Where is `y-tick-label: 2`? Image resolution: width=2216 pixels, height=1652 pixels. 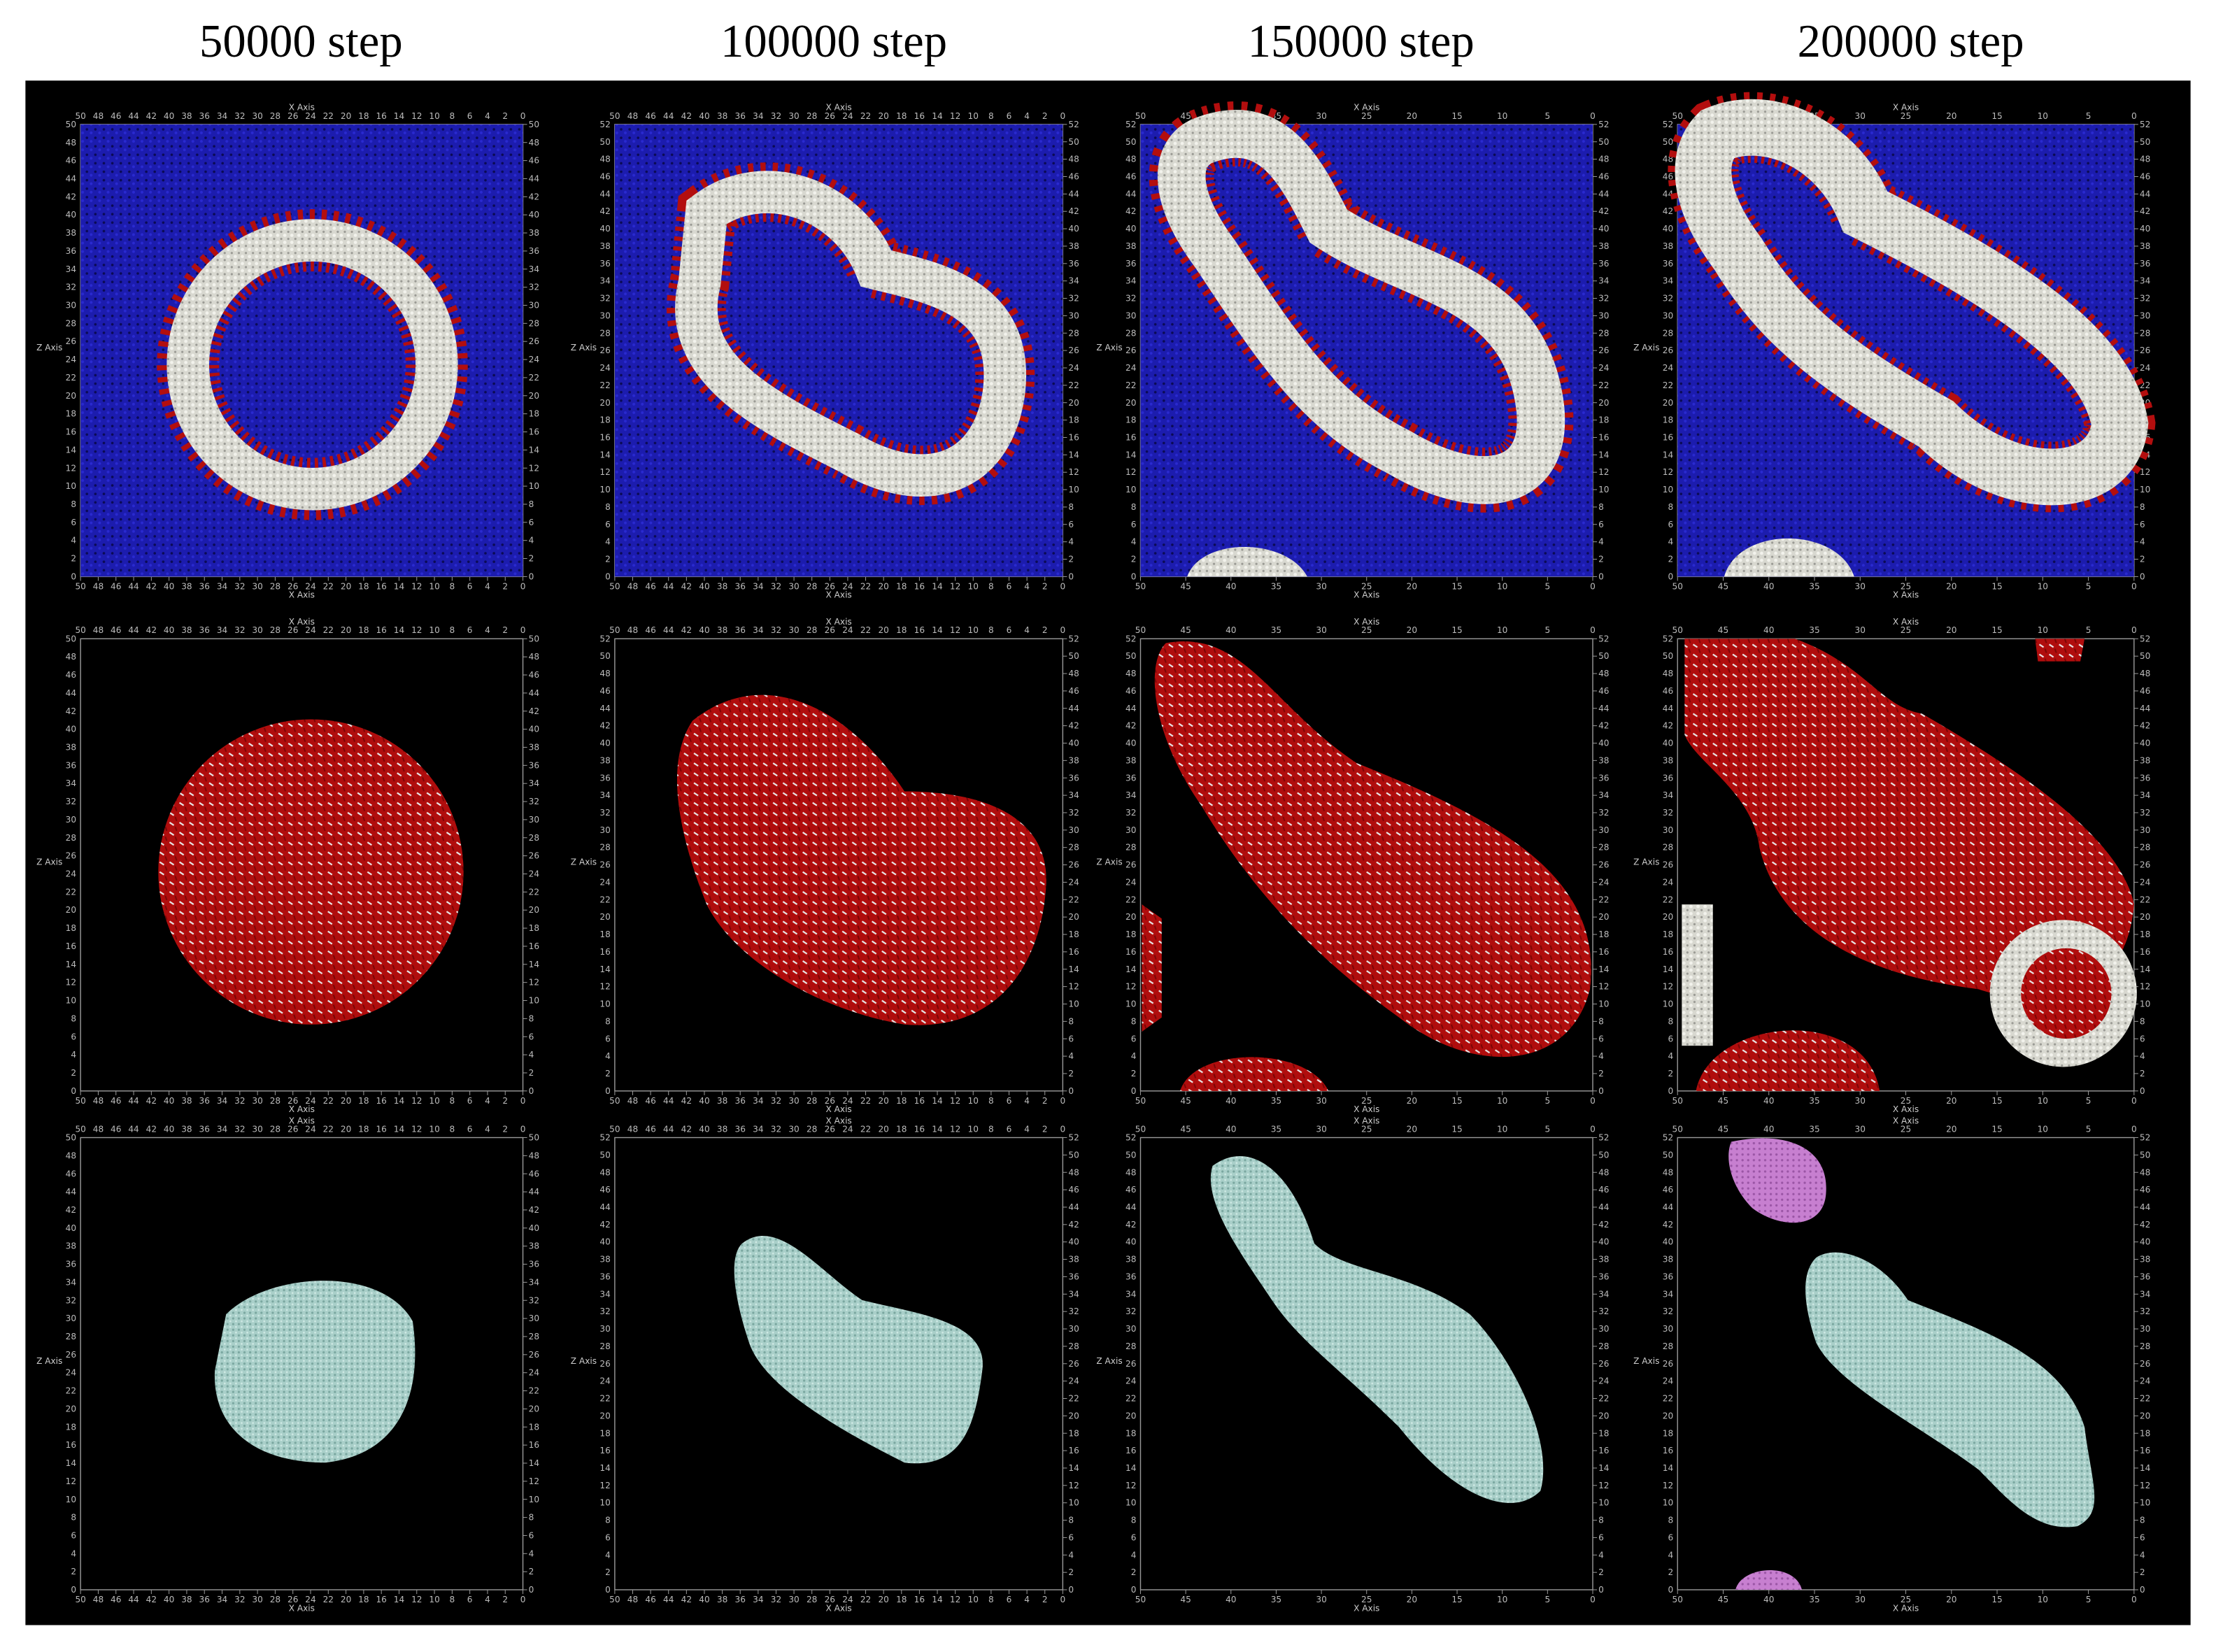 y-tick-label: 2 is located at coordinates (1071, 1073).